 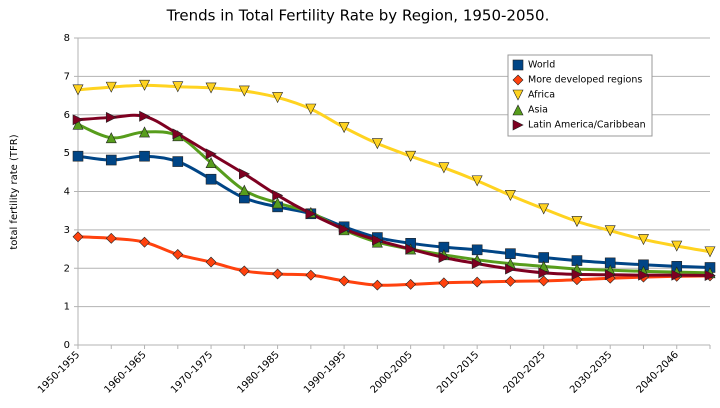 What do you see at coordinates (67, 192) in the screenshot?
I see `y-tick-label: 4` at bounding box center [67, 192].